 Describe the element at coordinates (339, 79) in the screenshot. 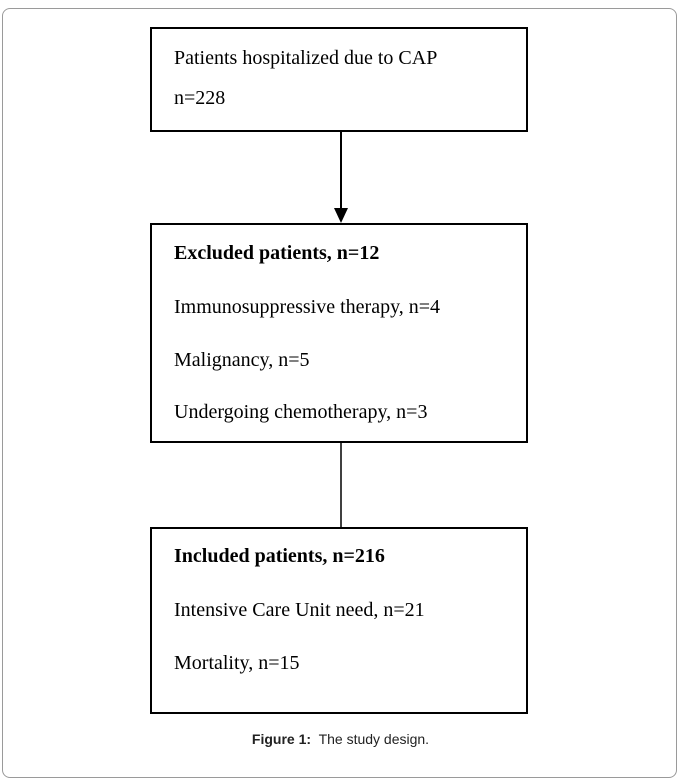

I see `flow-box: Patients hospitalized due to CAP n=228` at that location.